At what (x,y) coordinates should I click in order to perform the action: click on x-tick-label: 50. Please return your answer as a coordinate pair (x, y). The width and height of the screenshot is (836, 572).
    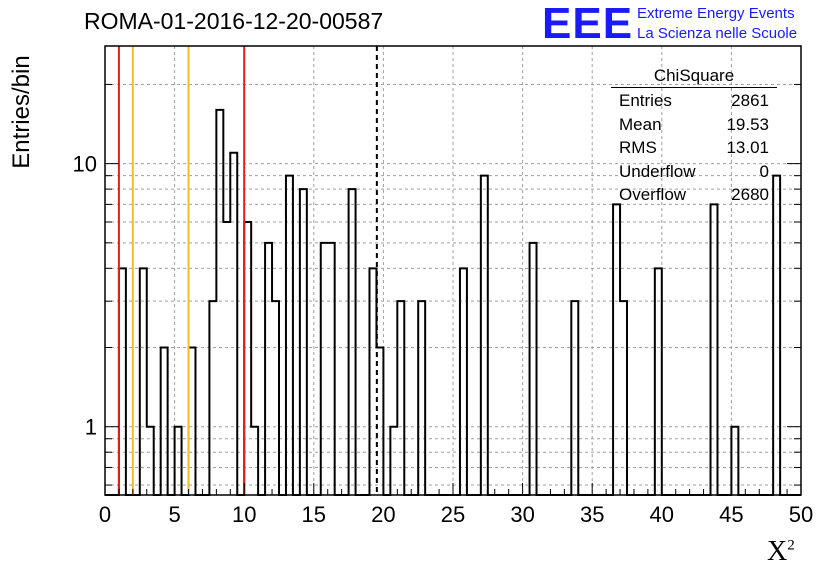
    Looking at the image, I should click on (801, 514).